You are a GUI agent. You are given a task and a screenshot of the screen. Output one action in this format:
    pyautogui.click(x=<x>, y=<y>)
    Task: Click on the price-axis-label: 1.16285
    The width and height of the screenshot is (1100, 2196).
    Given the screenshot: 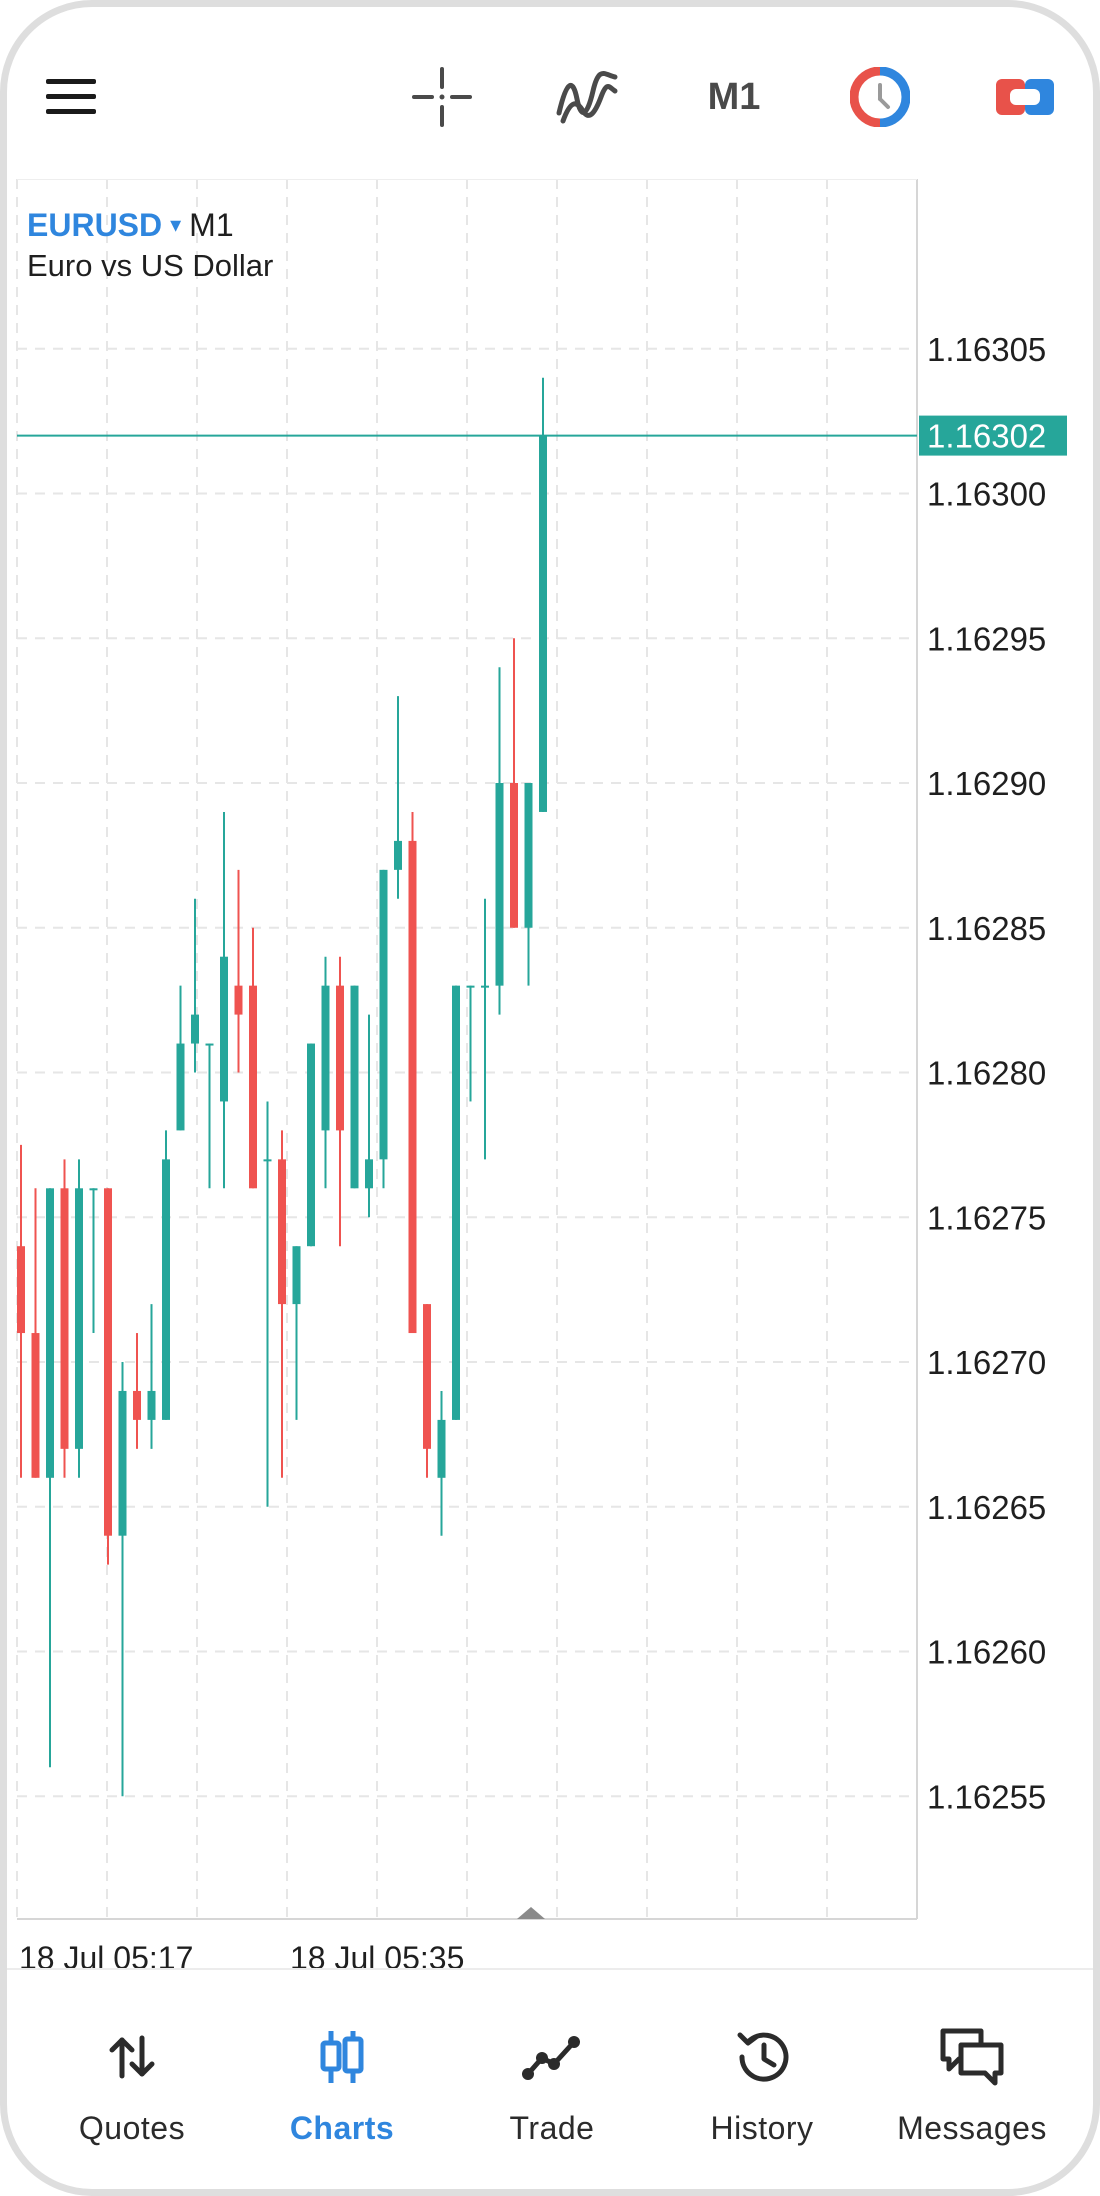 What is the action you would take?
    pyautogui.click(x=986, y=928)
    